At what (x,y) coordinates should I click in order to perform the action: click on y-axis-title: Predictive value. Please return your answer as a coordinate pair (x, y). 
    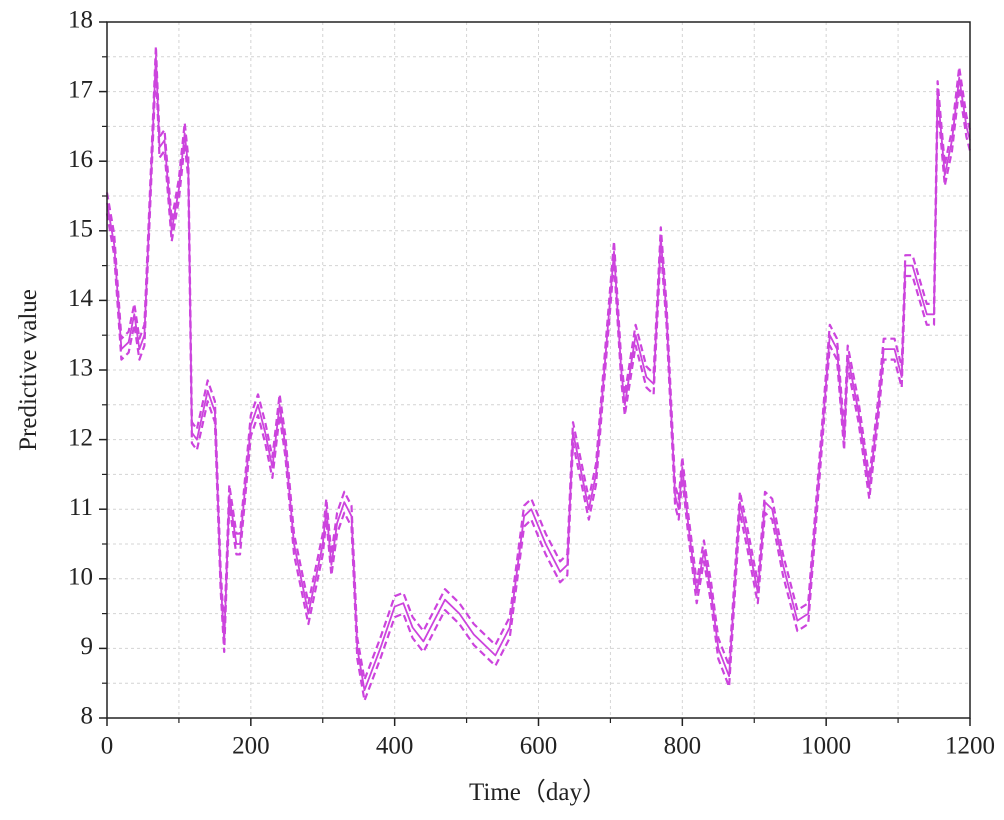
    Looking at the image, I should click on (28, 370).